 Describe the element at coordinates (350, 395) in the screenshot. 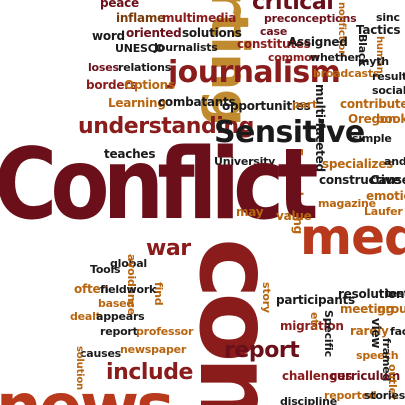

I see `word-reported: reported` at that location.